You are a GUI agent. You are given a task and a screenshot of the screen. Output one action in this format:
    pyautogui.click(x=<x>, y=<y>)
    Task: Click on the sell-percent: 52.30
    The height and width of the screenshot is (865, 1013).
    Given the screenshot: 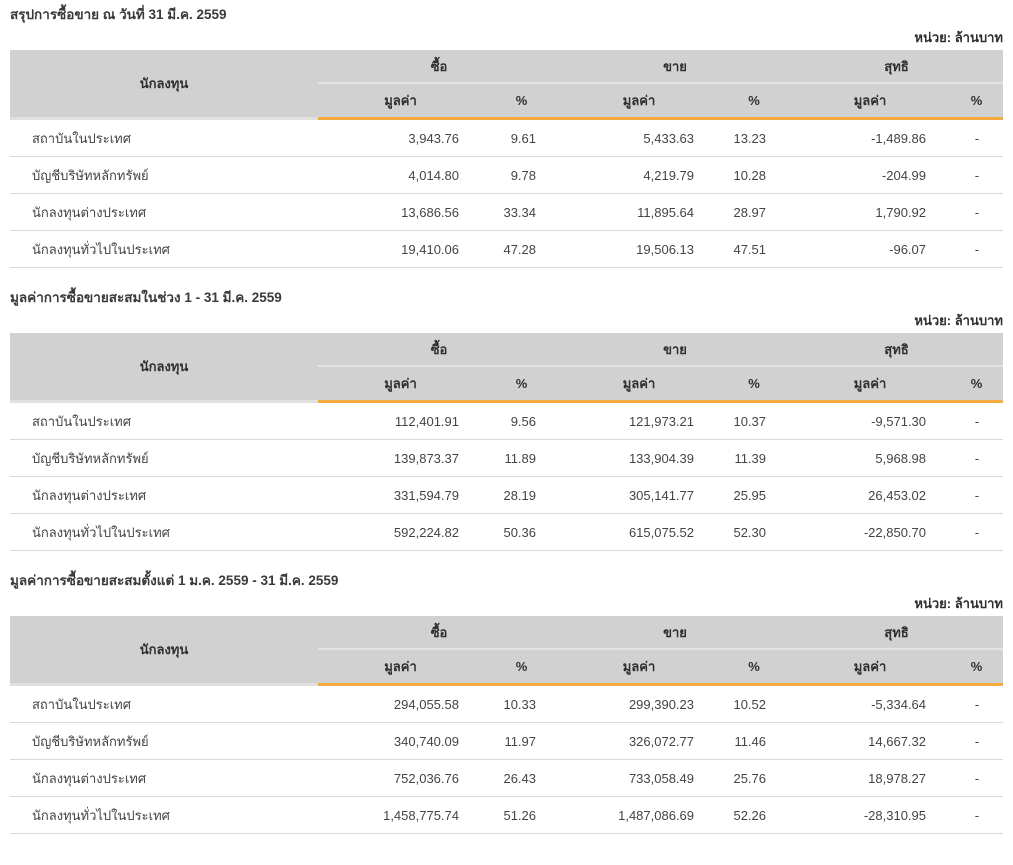 What is the action you would take?
    pyautogui.click(x=754, y=532)
    